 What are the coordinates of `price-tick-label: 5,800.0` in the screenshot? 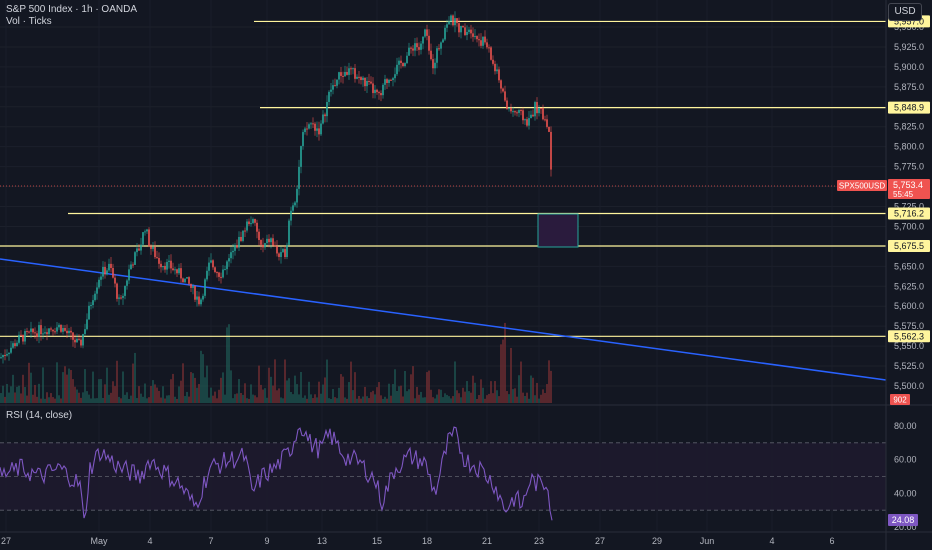 It's located at (909, 147).